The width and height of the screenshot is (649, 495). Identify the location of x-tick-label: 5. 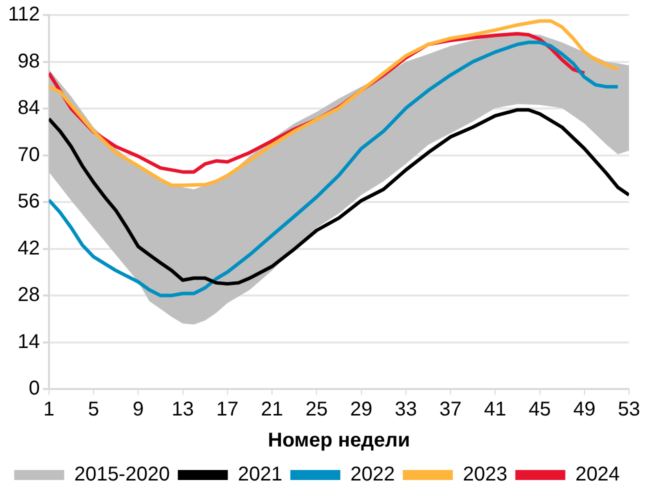
(94, 409).